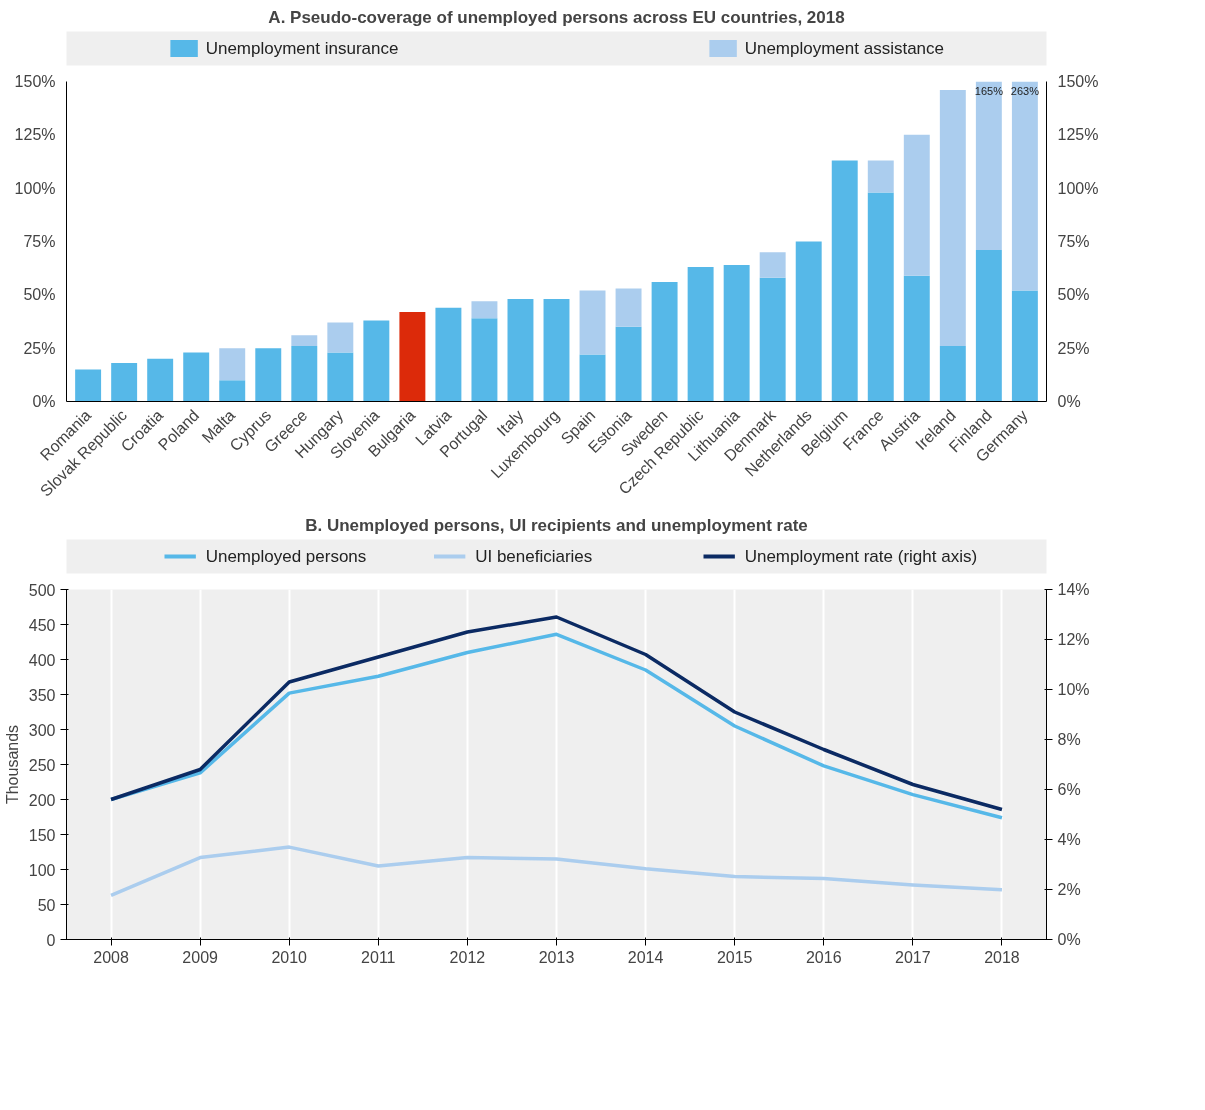  I want to click on chart-title: A. Pseudo-coverage of unemployed persons across EU countries, 2018, so click(556, 17).